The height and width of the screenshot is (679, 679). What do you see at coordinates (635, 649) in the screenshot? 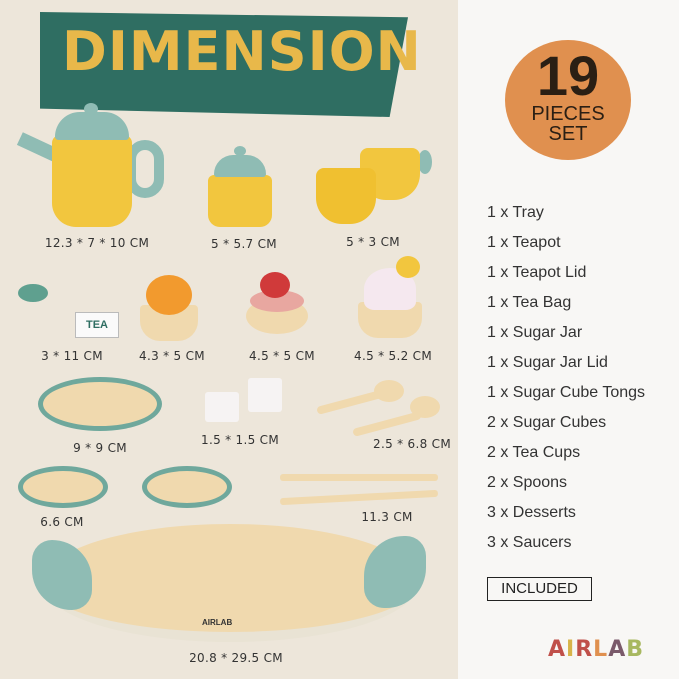
I see `logo-letter: B` at bounding box center [635, 649].